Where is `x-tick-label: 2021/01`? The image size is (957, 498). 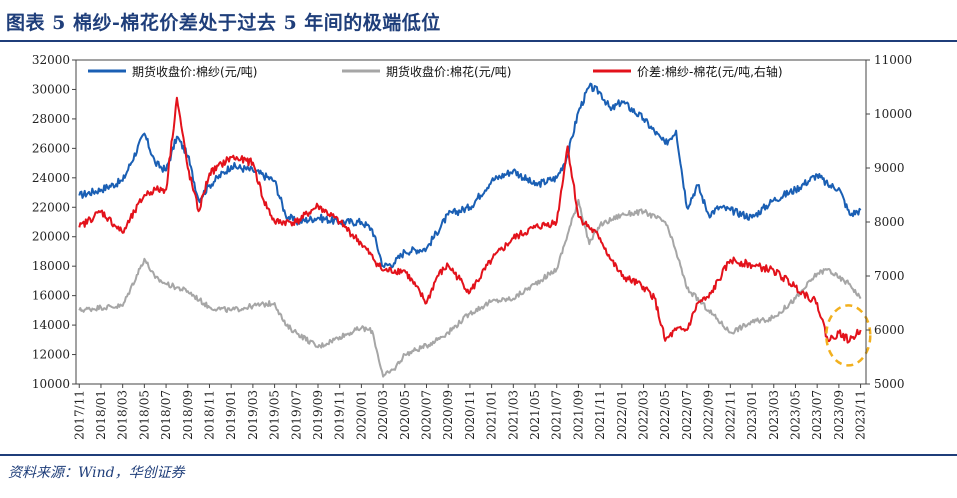
x-tick-label: 2021/01 is located at coordinates (492, 415).